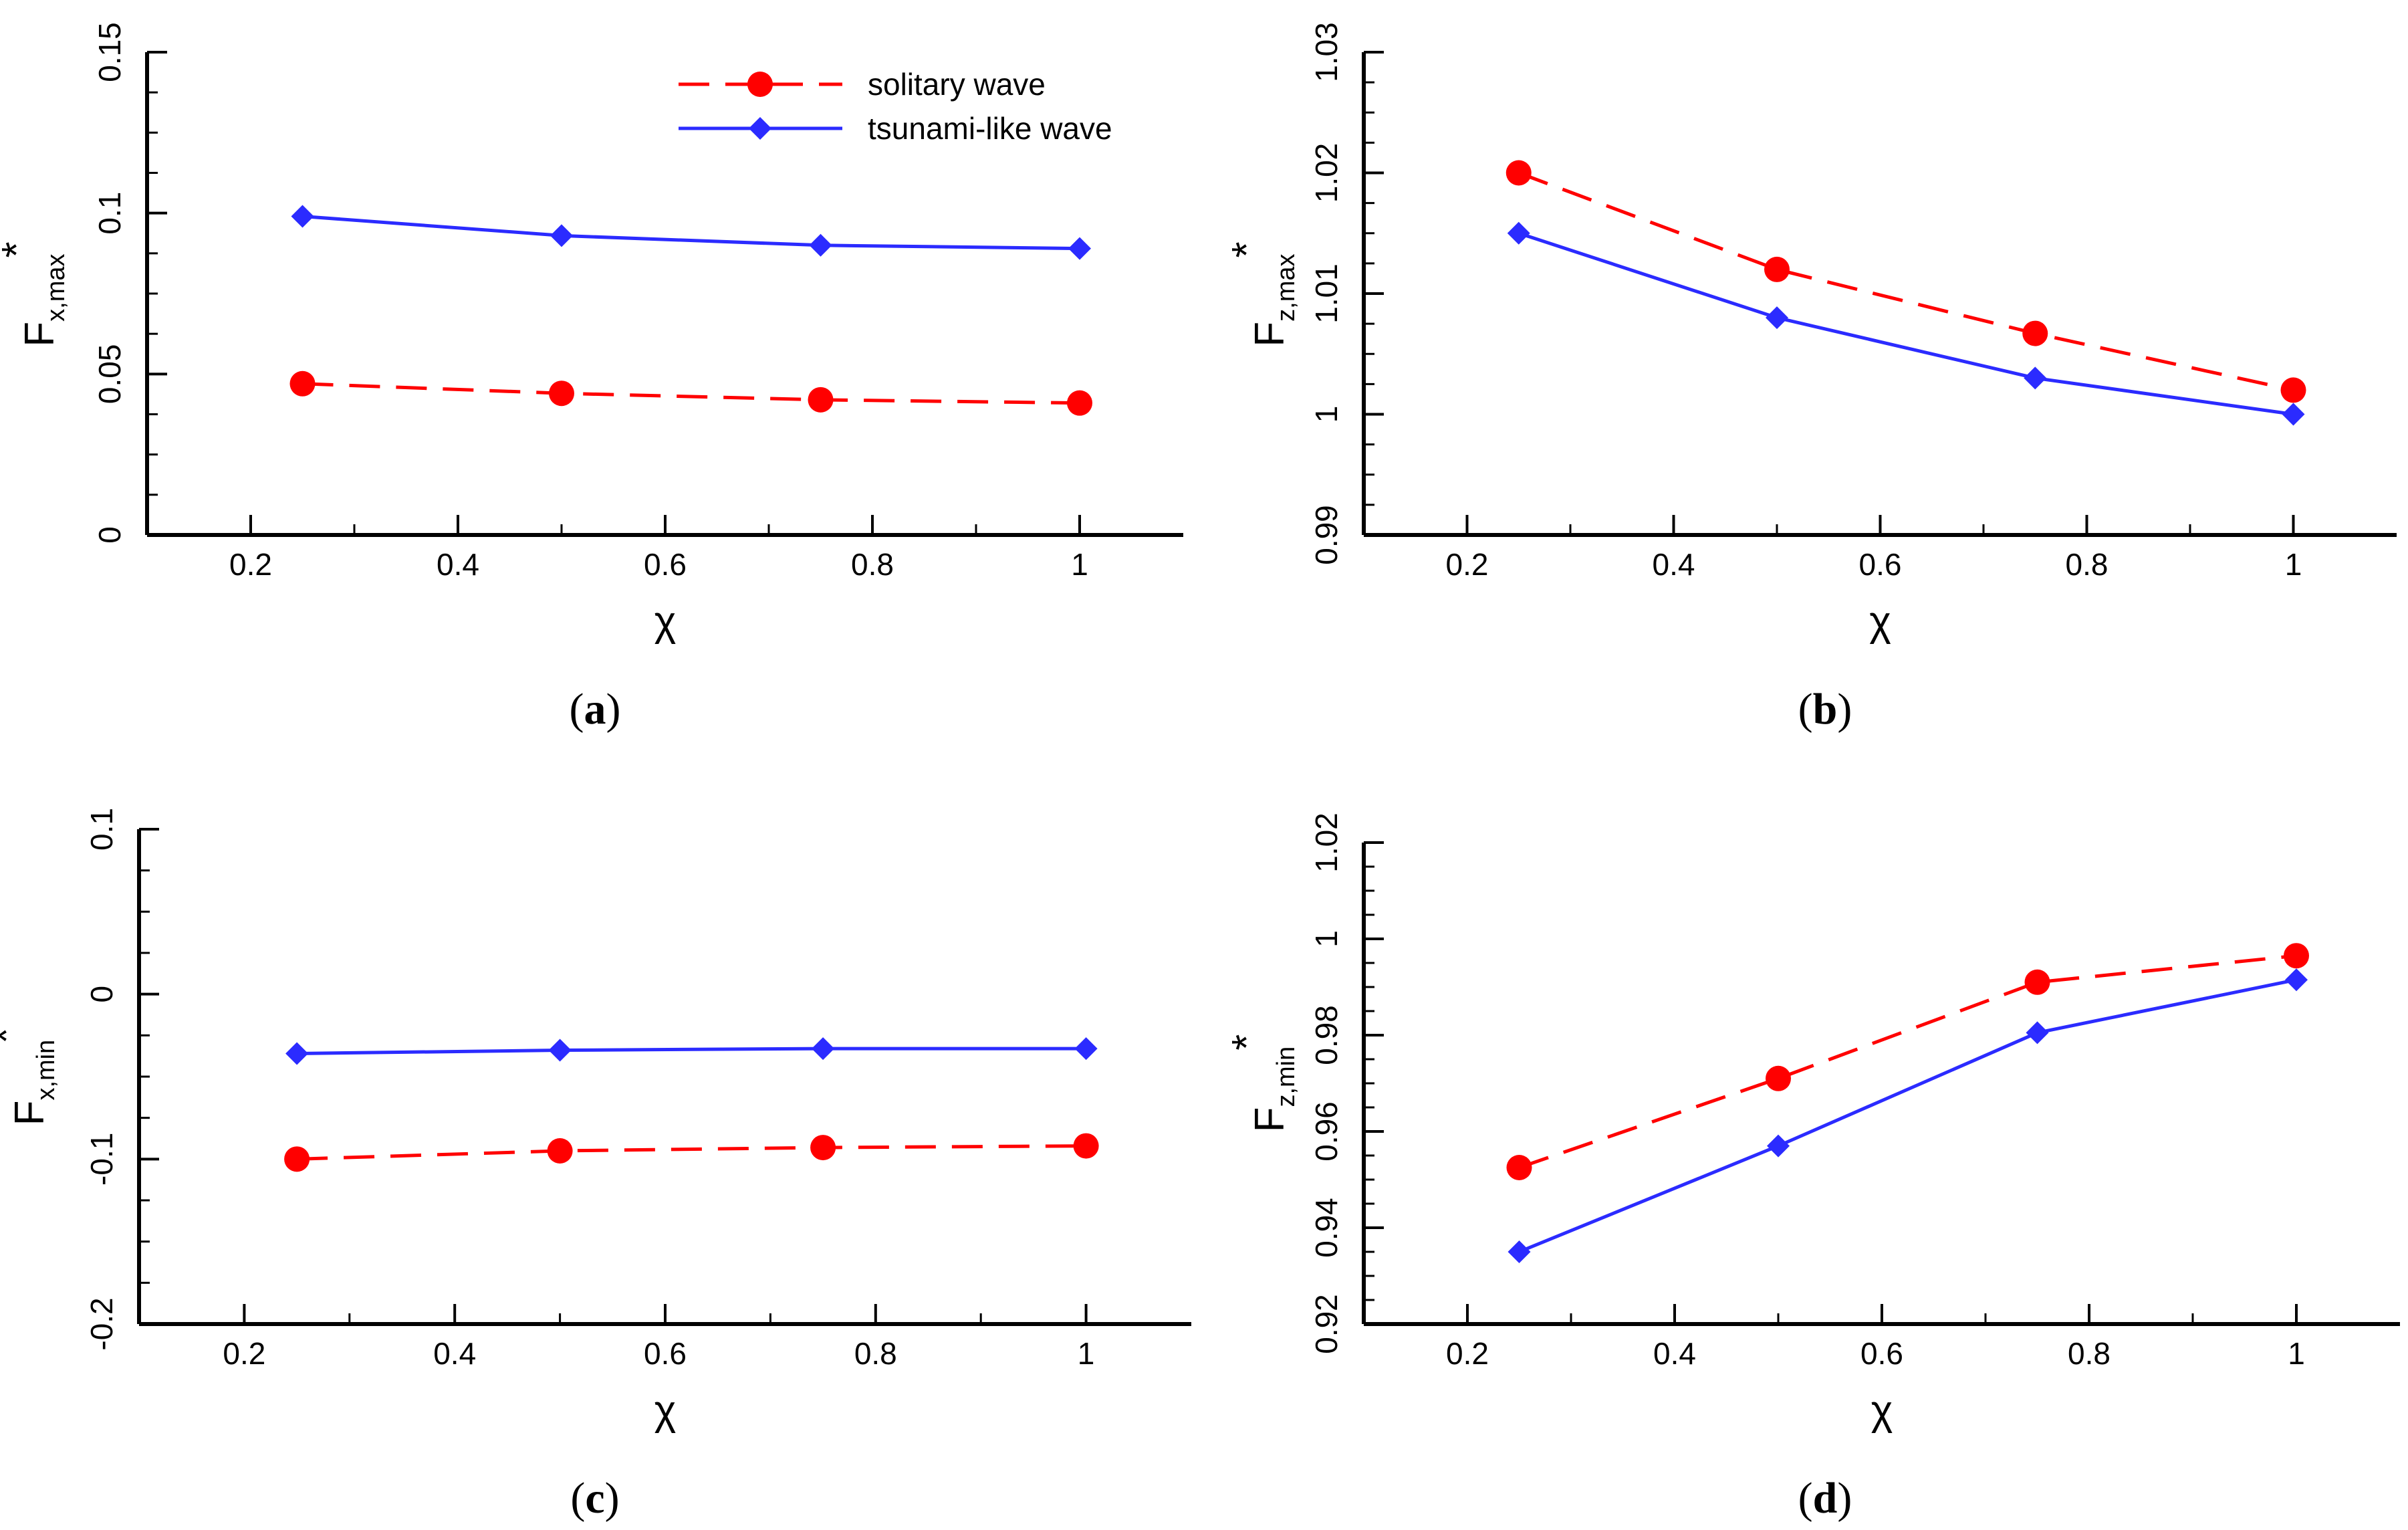 This screenshot has height=1530, width=2408. I want to click on y-tick-label: 0.05, so click(109, 375).